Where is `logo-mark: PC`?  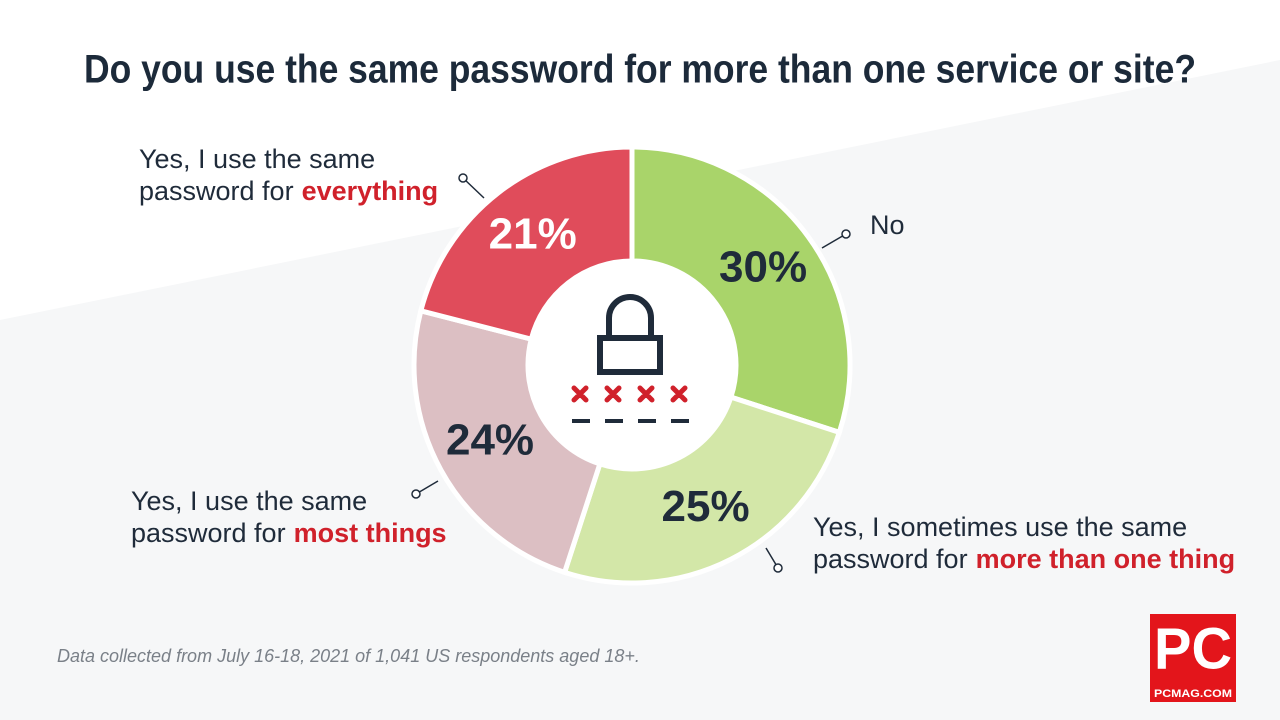 logo-mark: PC is located at coordinates (1193, 648).